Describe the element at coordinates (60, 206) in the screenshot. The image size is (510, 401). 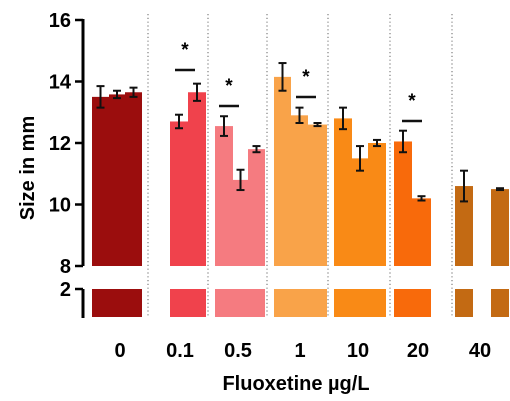
I see `y-tick-label-10: 10` at that location.